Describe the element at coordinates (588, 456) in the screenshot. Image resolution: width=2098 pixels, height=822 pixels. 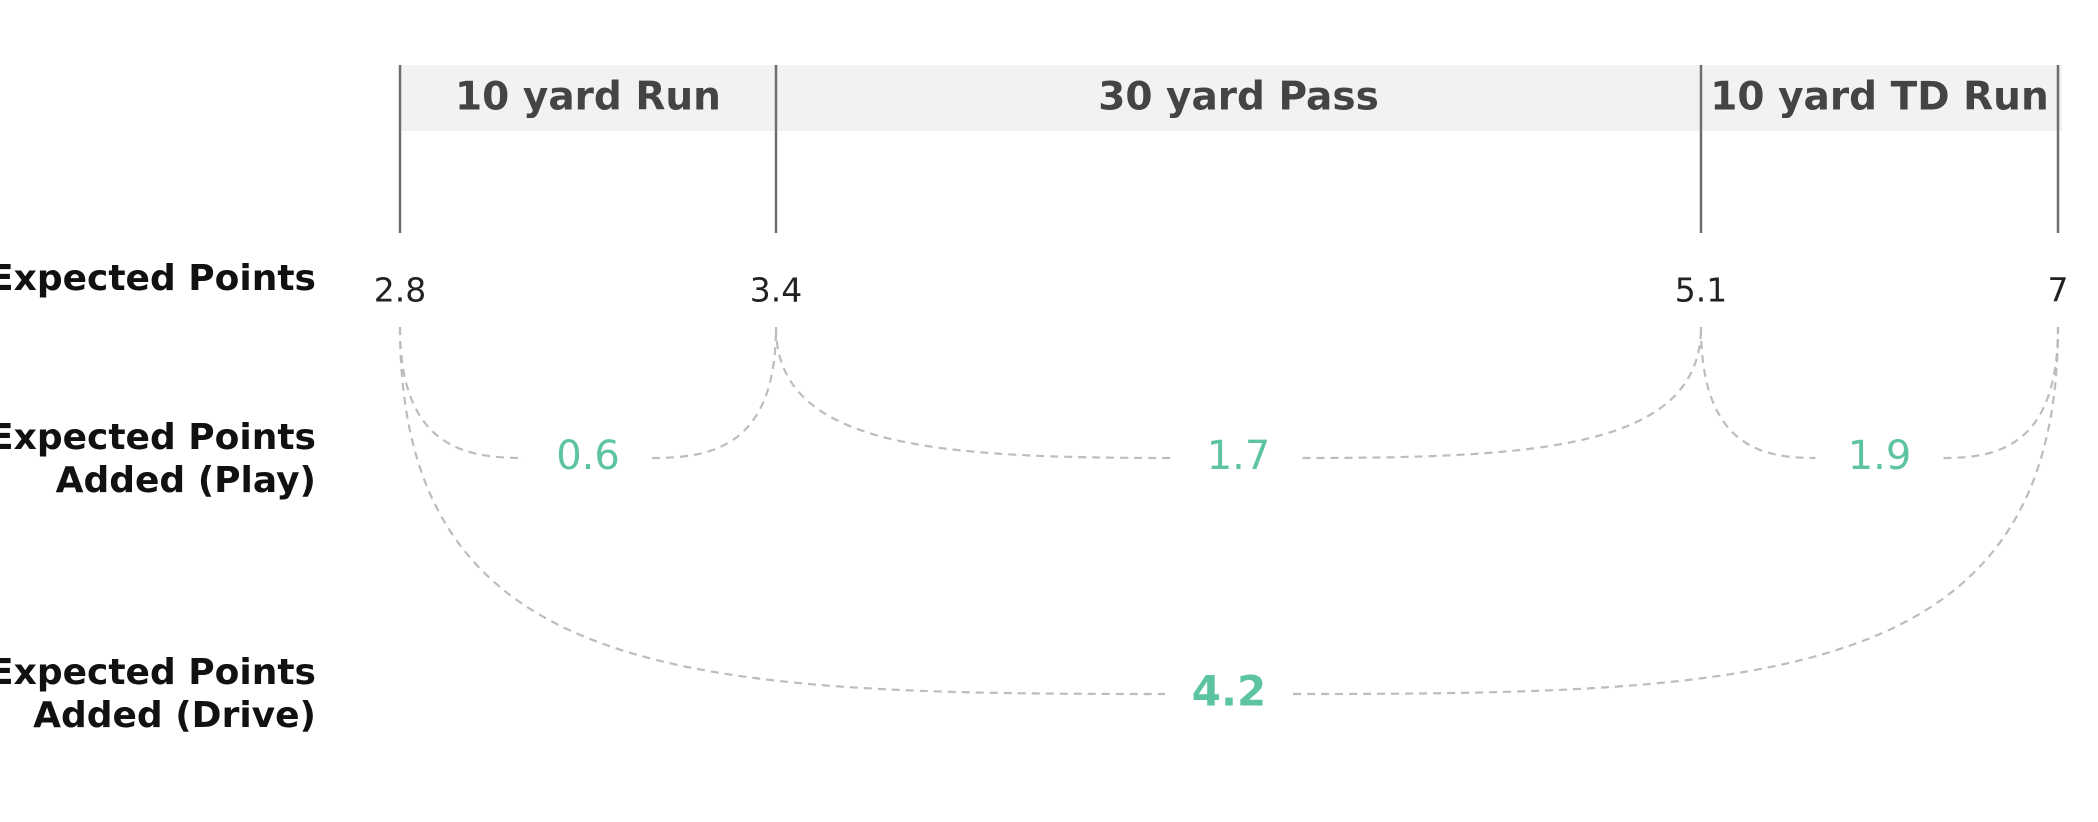
I see `epa-play-value: 0.6` at that location.